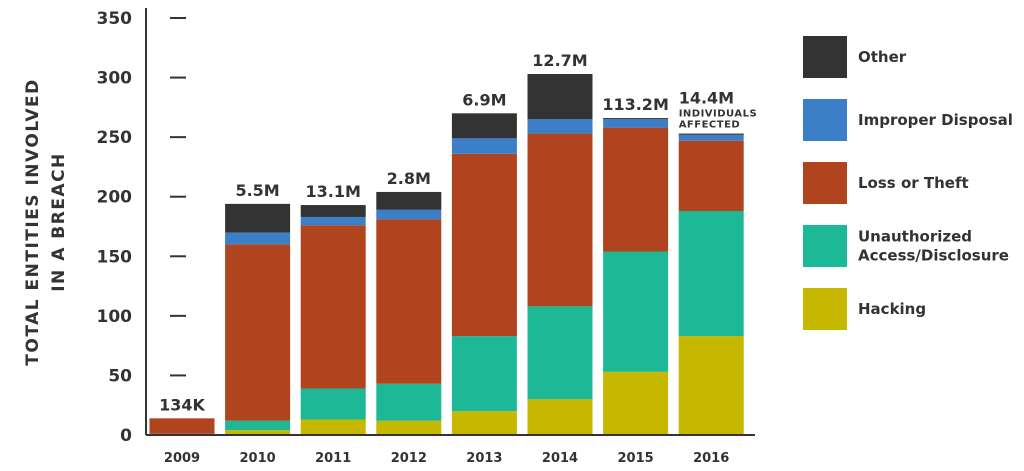 The width and height of the screenshot is (1024, 471). Describe the element at coordinates (182, 458) in the screenshot. I see `x-tick-label: 2009` at that location.